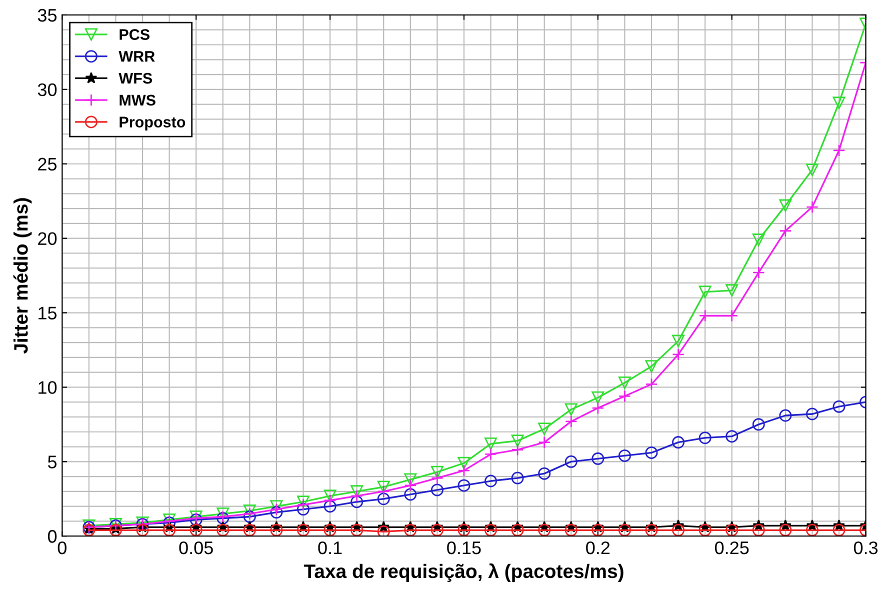  Describe the element at coordinates (47, 387) in the screenshot. I see `y-tick-label: 10` at that location.